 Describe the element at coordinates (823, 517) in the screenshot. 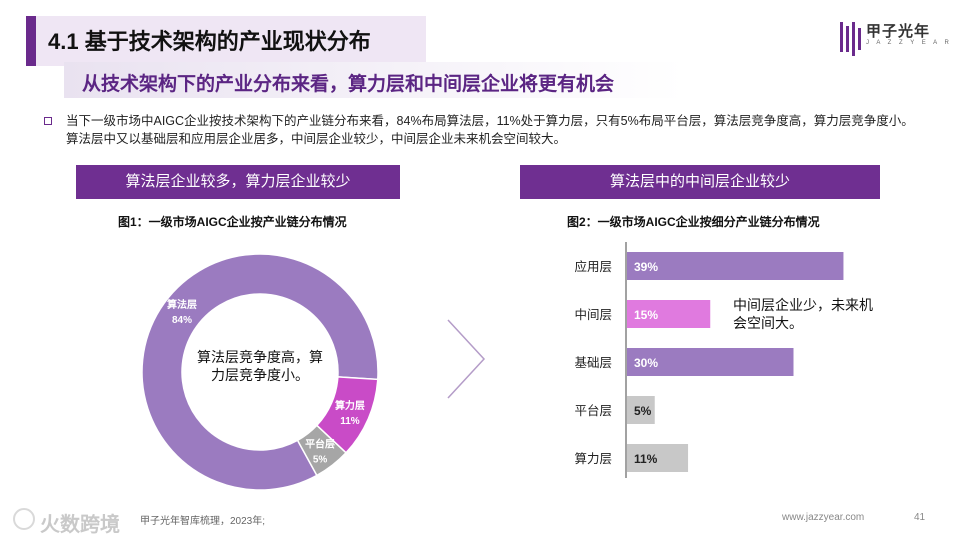

I see `footer-url: www.jazzyear.com` at that location.